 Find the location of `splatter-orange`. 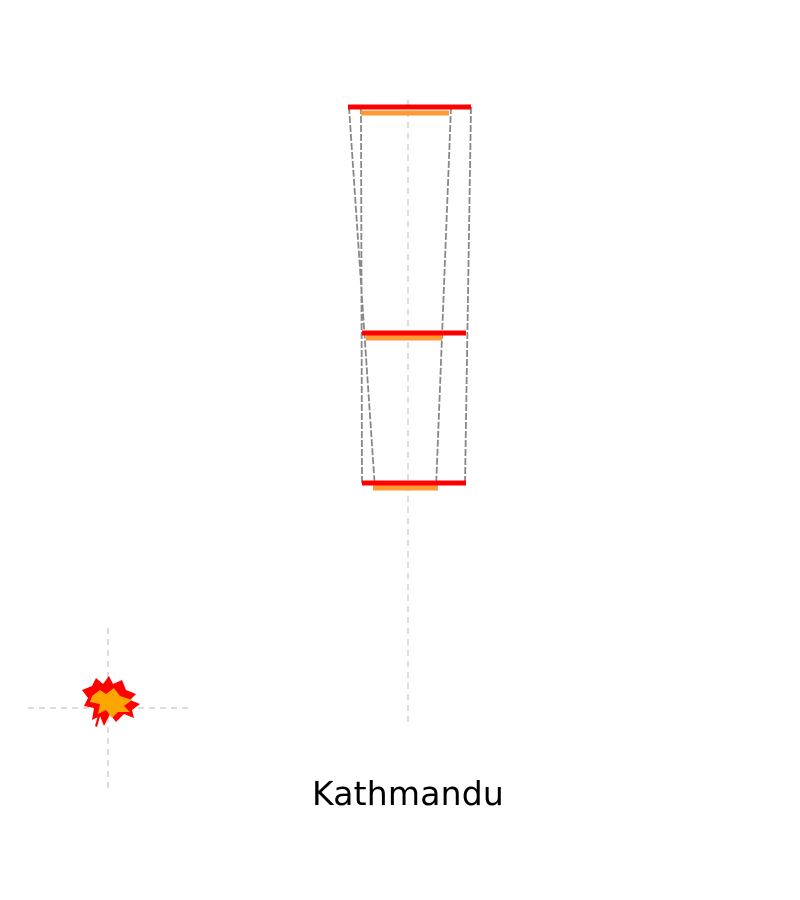

splatter-orange is located at coordinates (111, 703).